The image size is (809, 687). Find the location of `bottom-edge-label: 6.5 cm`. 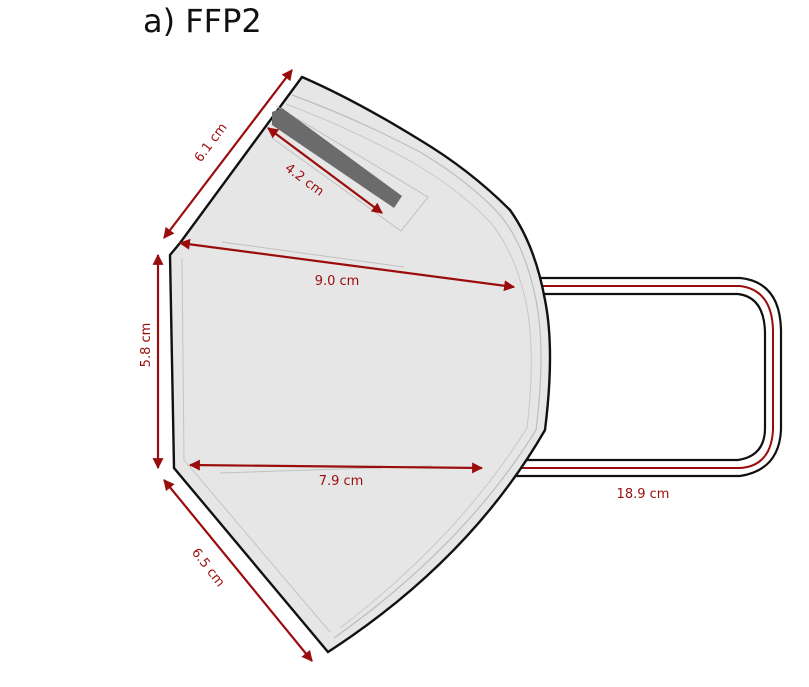

bottom-edge-label: 6.5 cm is located at coordinates (207, 568).